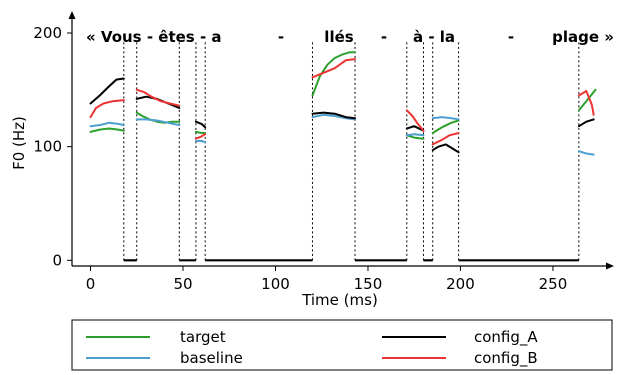  What do you see at coordinates (460, 284) in the screenshot?
I see `x-tick-label: 200` at bounding box center [460, 284].